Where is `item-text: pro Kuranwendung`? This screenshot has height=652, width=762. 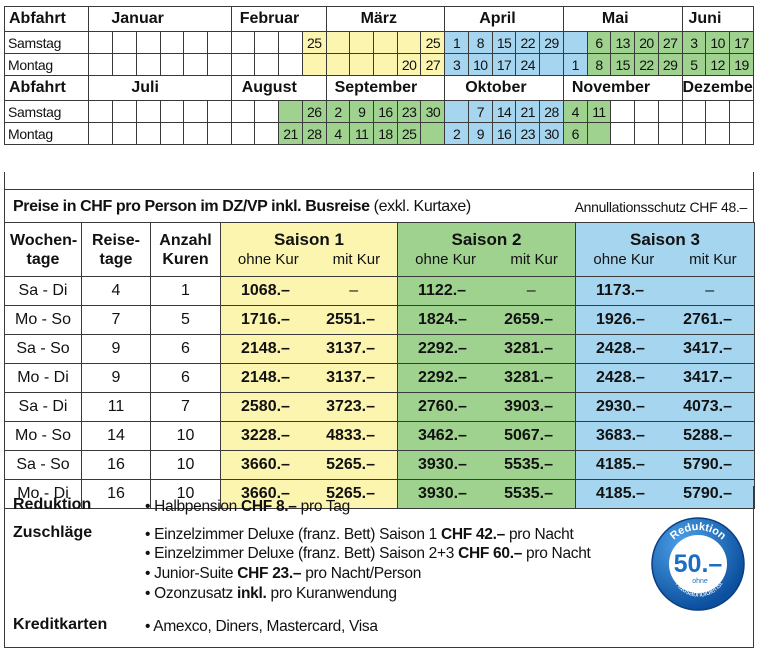 item-text: pro Kuranwendung is located at coordinates (332, 593).